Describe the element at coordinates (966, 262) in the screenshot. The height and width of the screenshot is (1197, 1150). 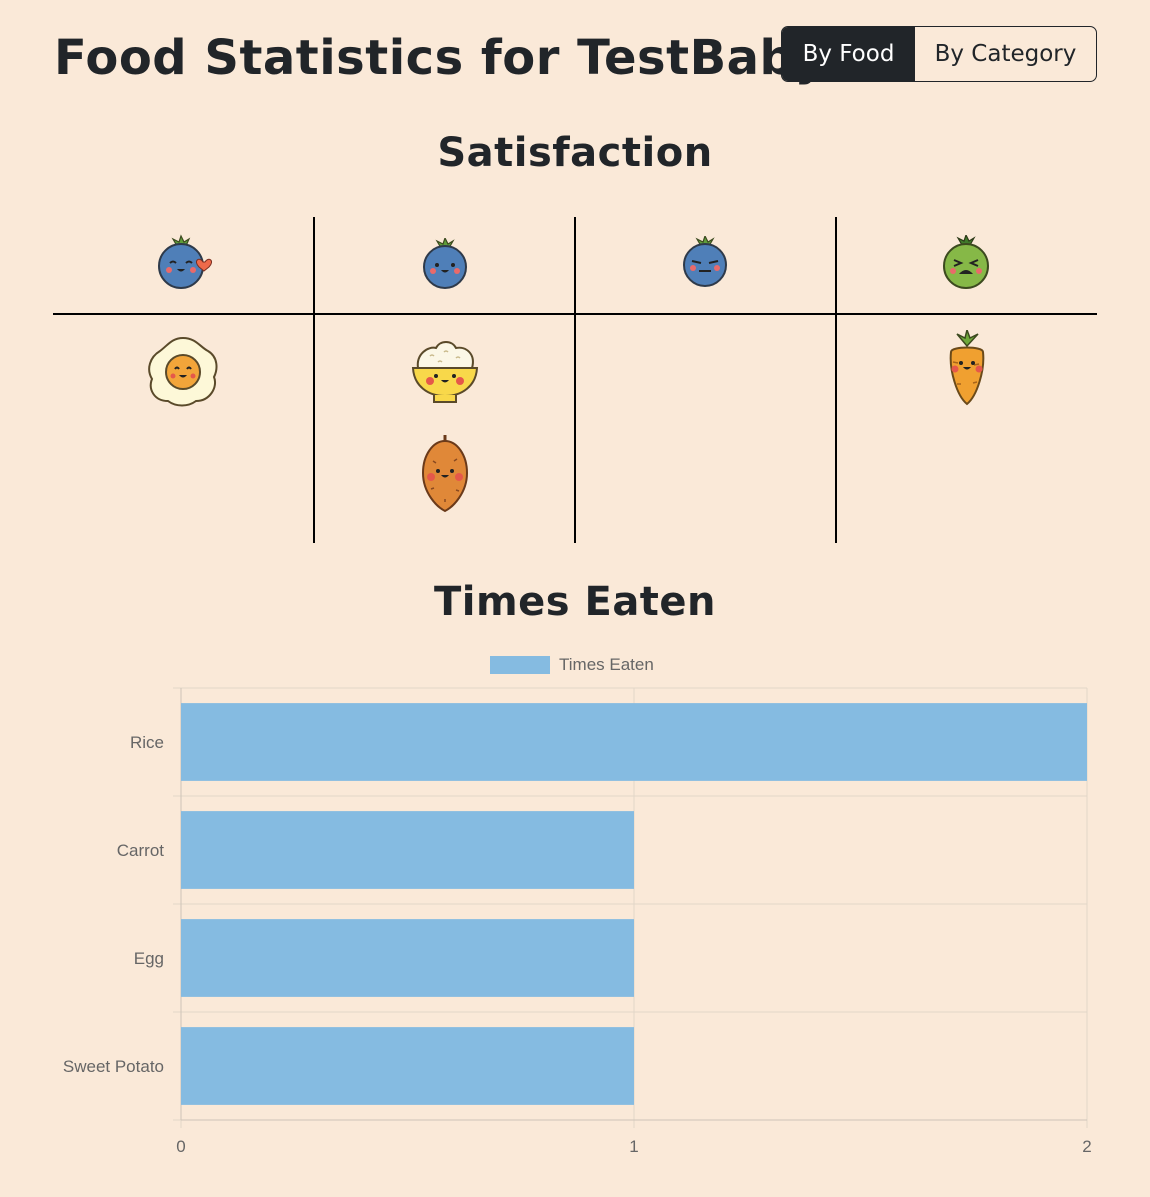
I see `disgusted-face-icon` at that location.